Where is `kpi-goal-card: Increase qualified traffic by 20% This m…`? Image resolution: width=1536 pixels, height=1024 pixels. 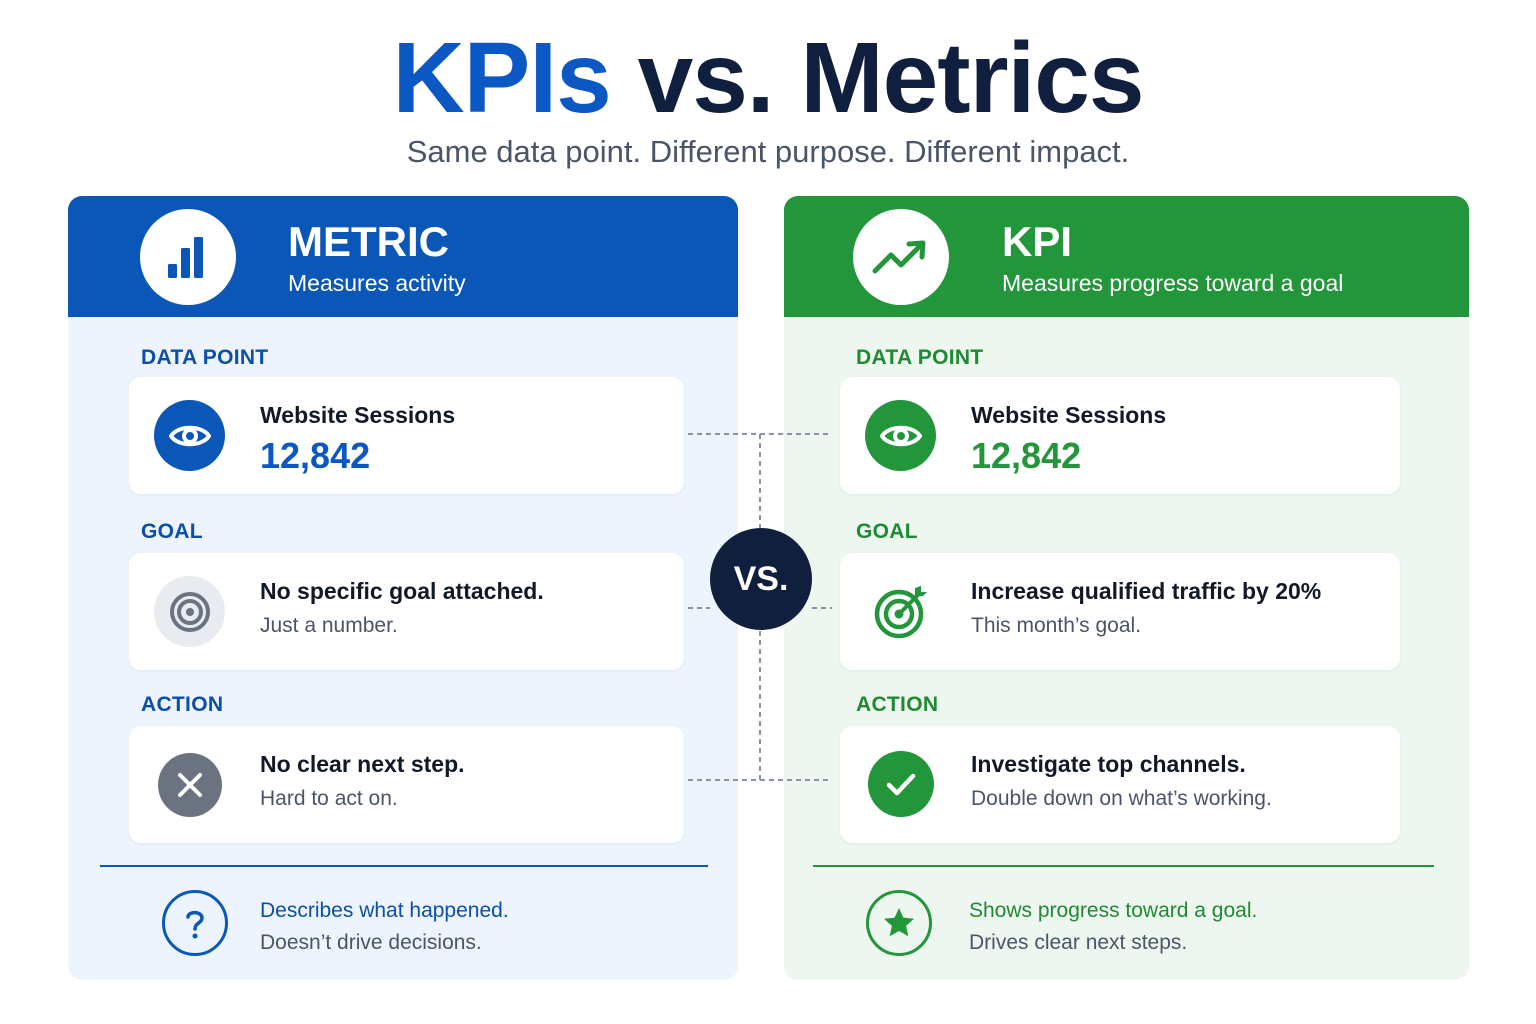 kpi-goal-card: Increase qualified traffic by 20% This m… is located at coordinates (1120, 611).